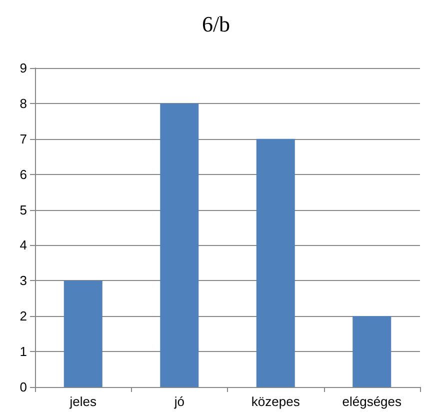  I want to click on y-tick-label: 9, so click(23, 68).